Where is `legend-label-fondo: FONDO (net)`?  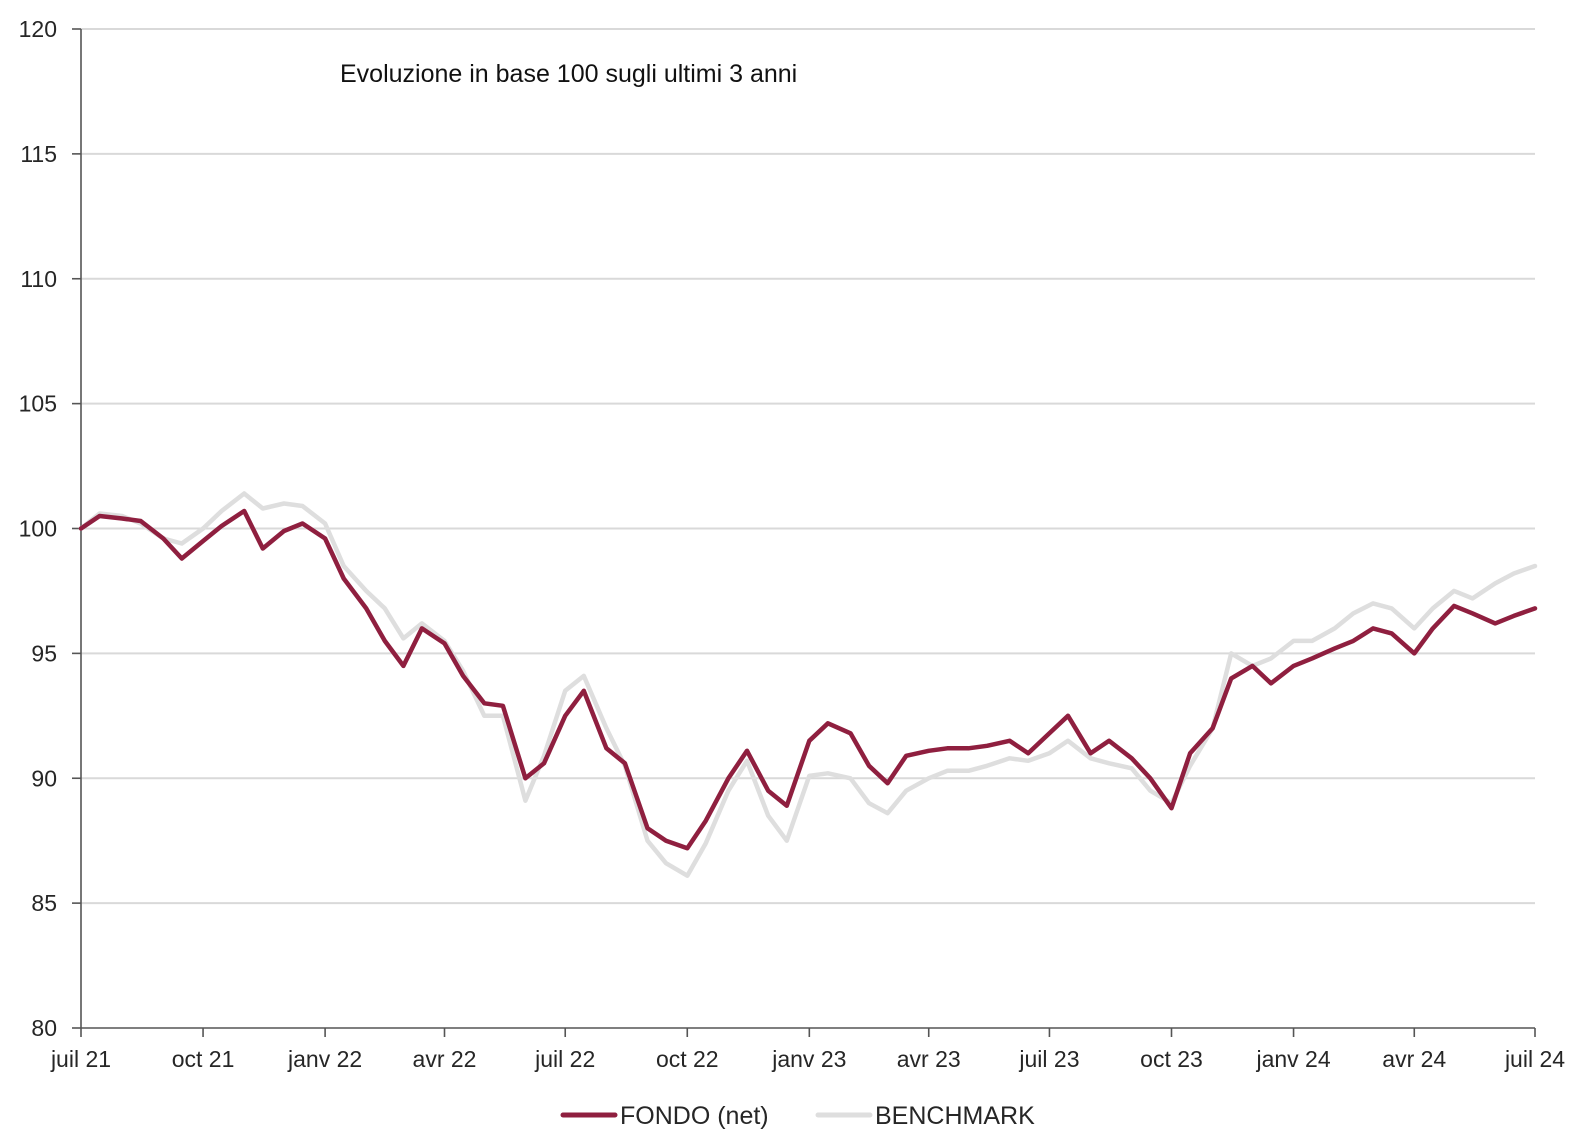 legend-label-fondo: FONDO (net) is located at coordinates (694, 1116).